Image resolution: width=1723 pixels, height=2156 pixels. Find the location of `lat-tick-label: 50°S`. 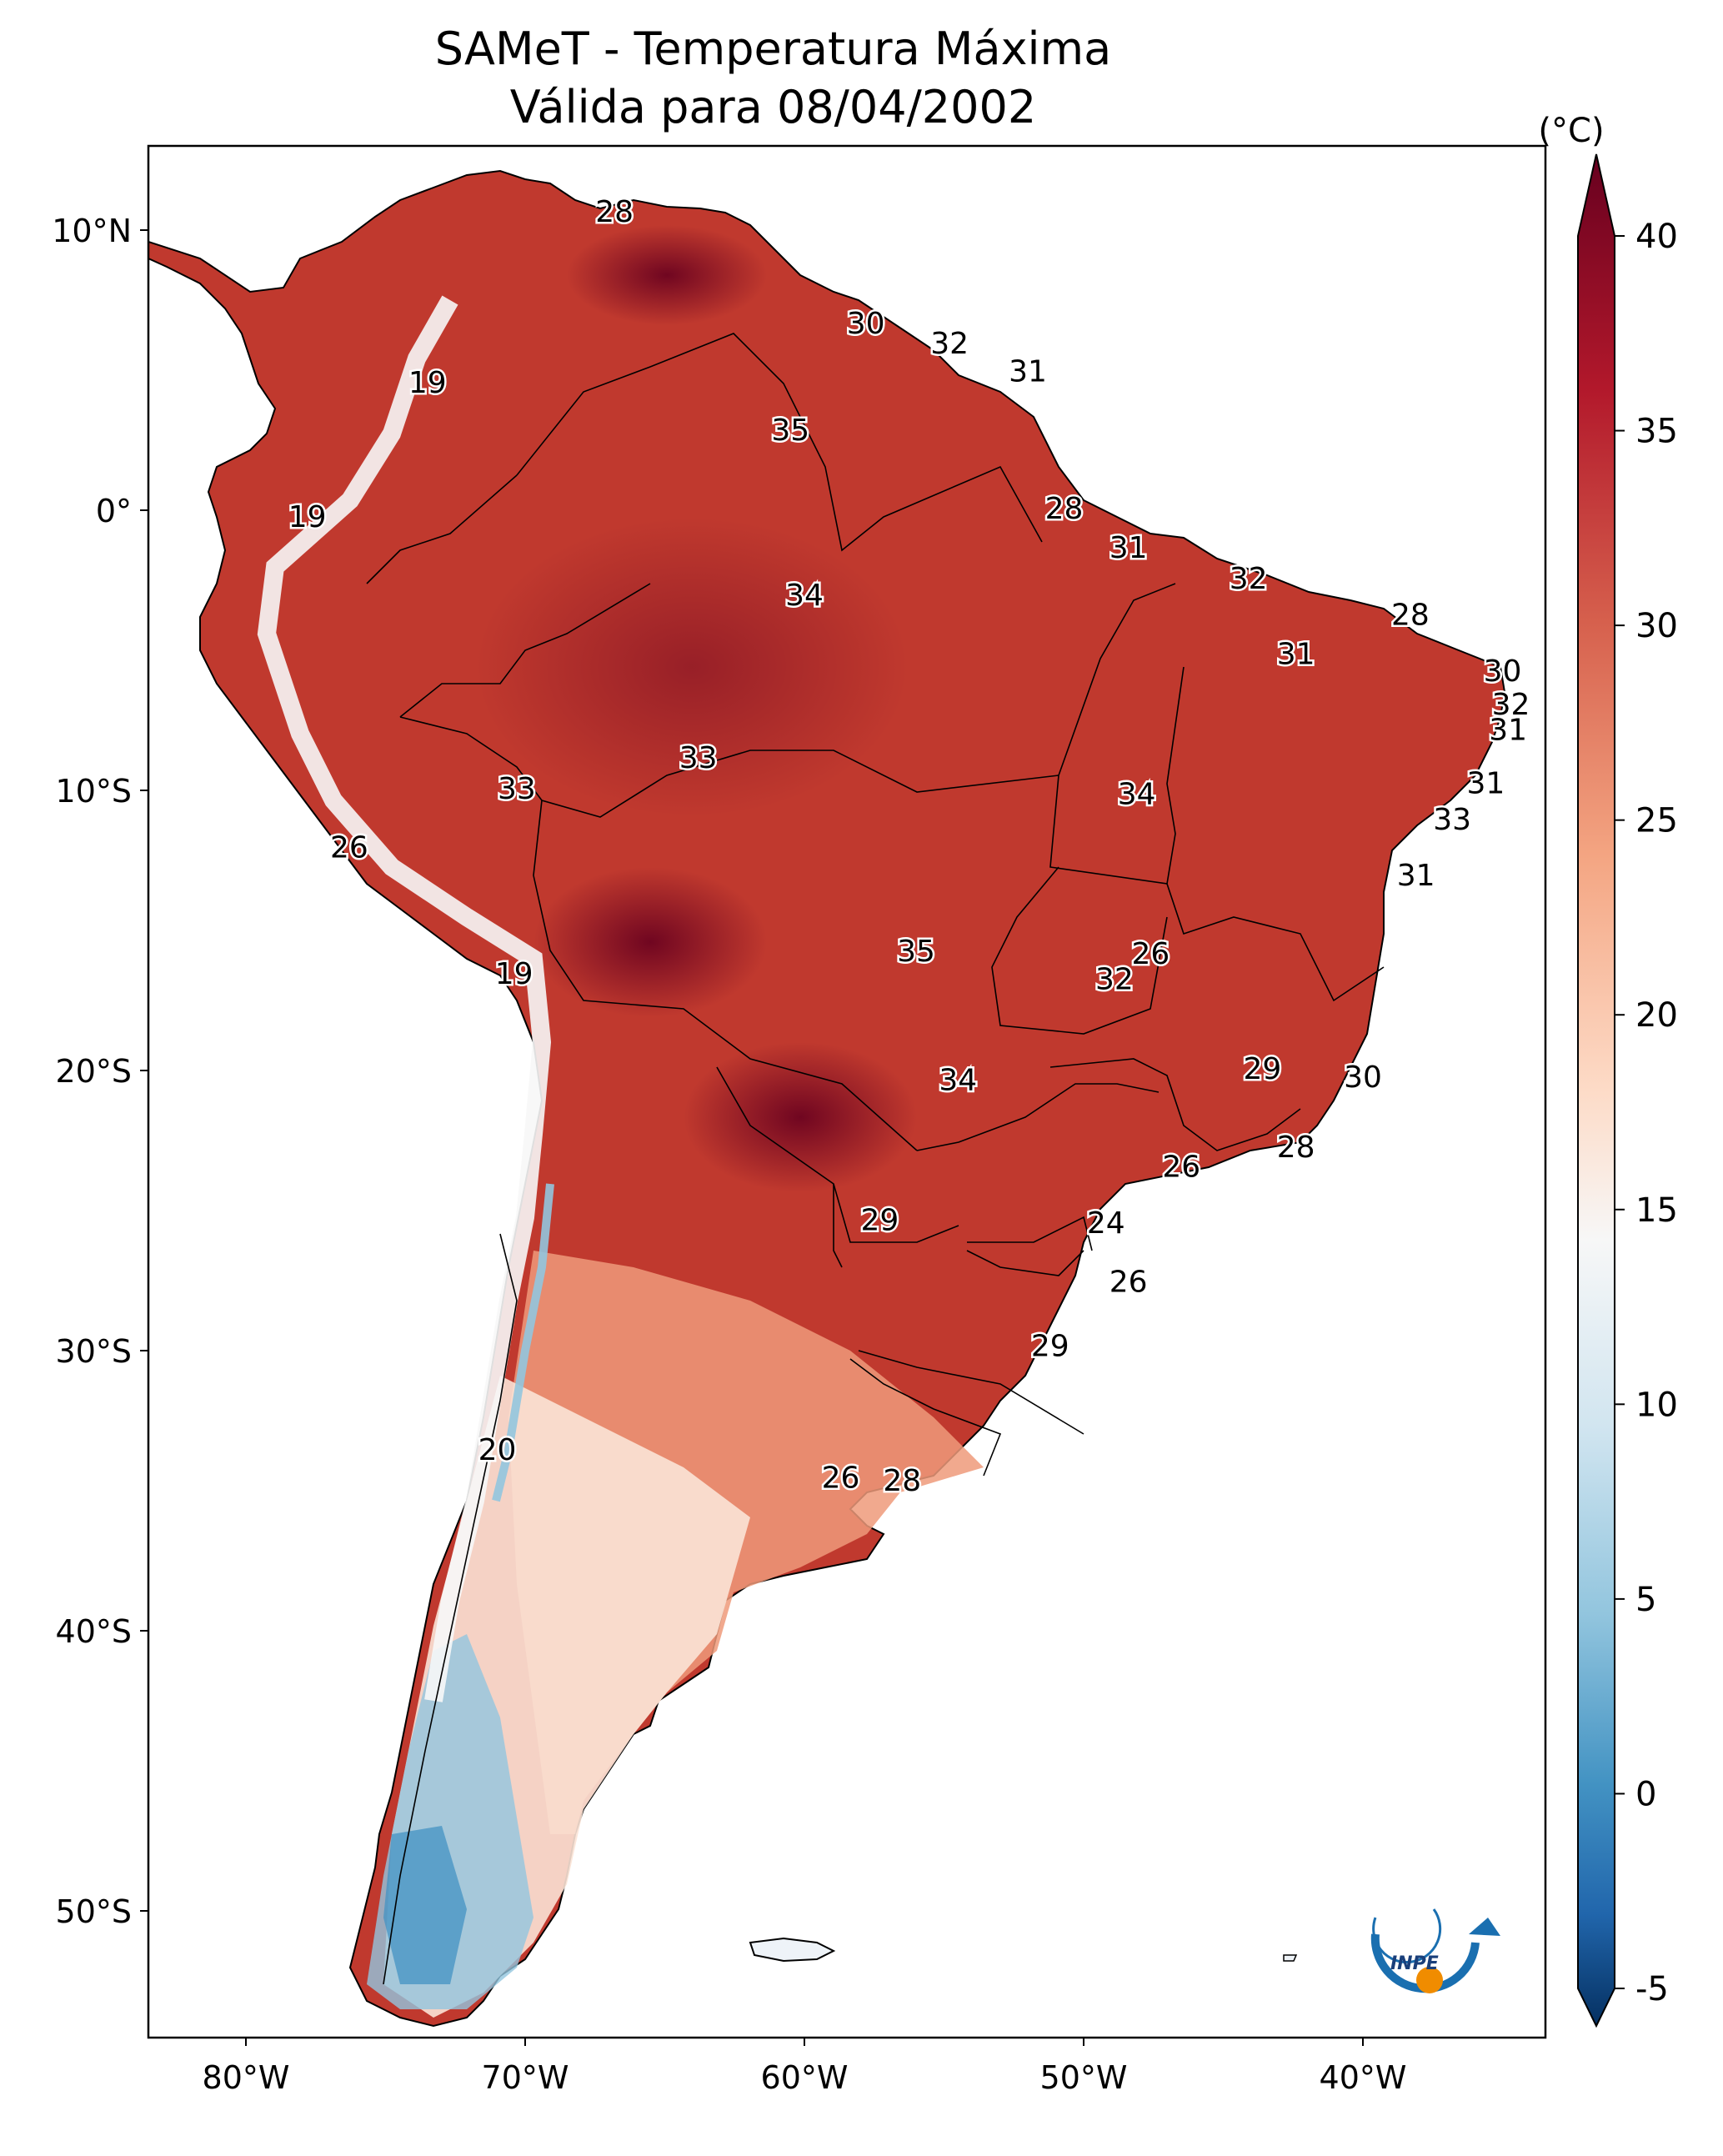

lat-tick-label: 50°S is located at coordinates (94, 1911).